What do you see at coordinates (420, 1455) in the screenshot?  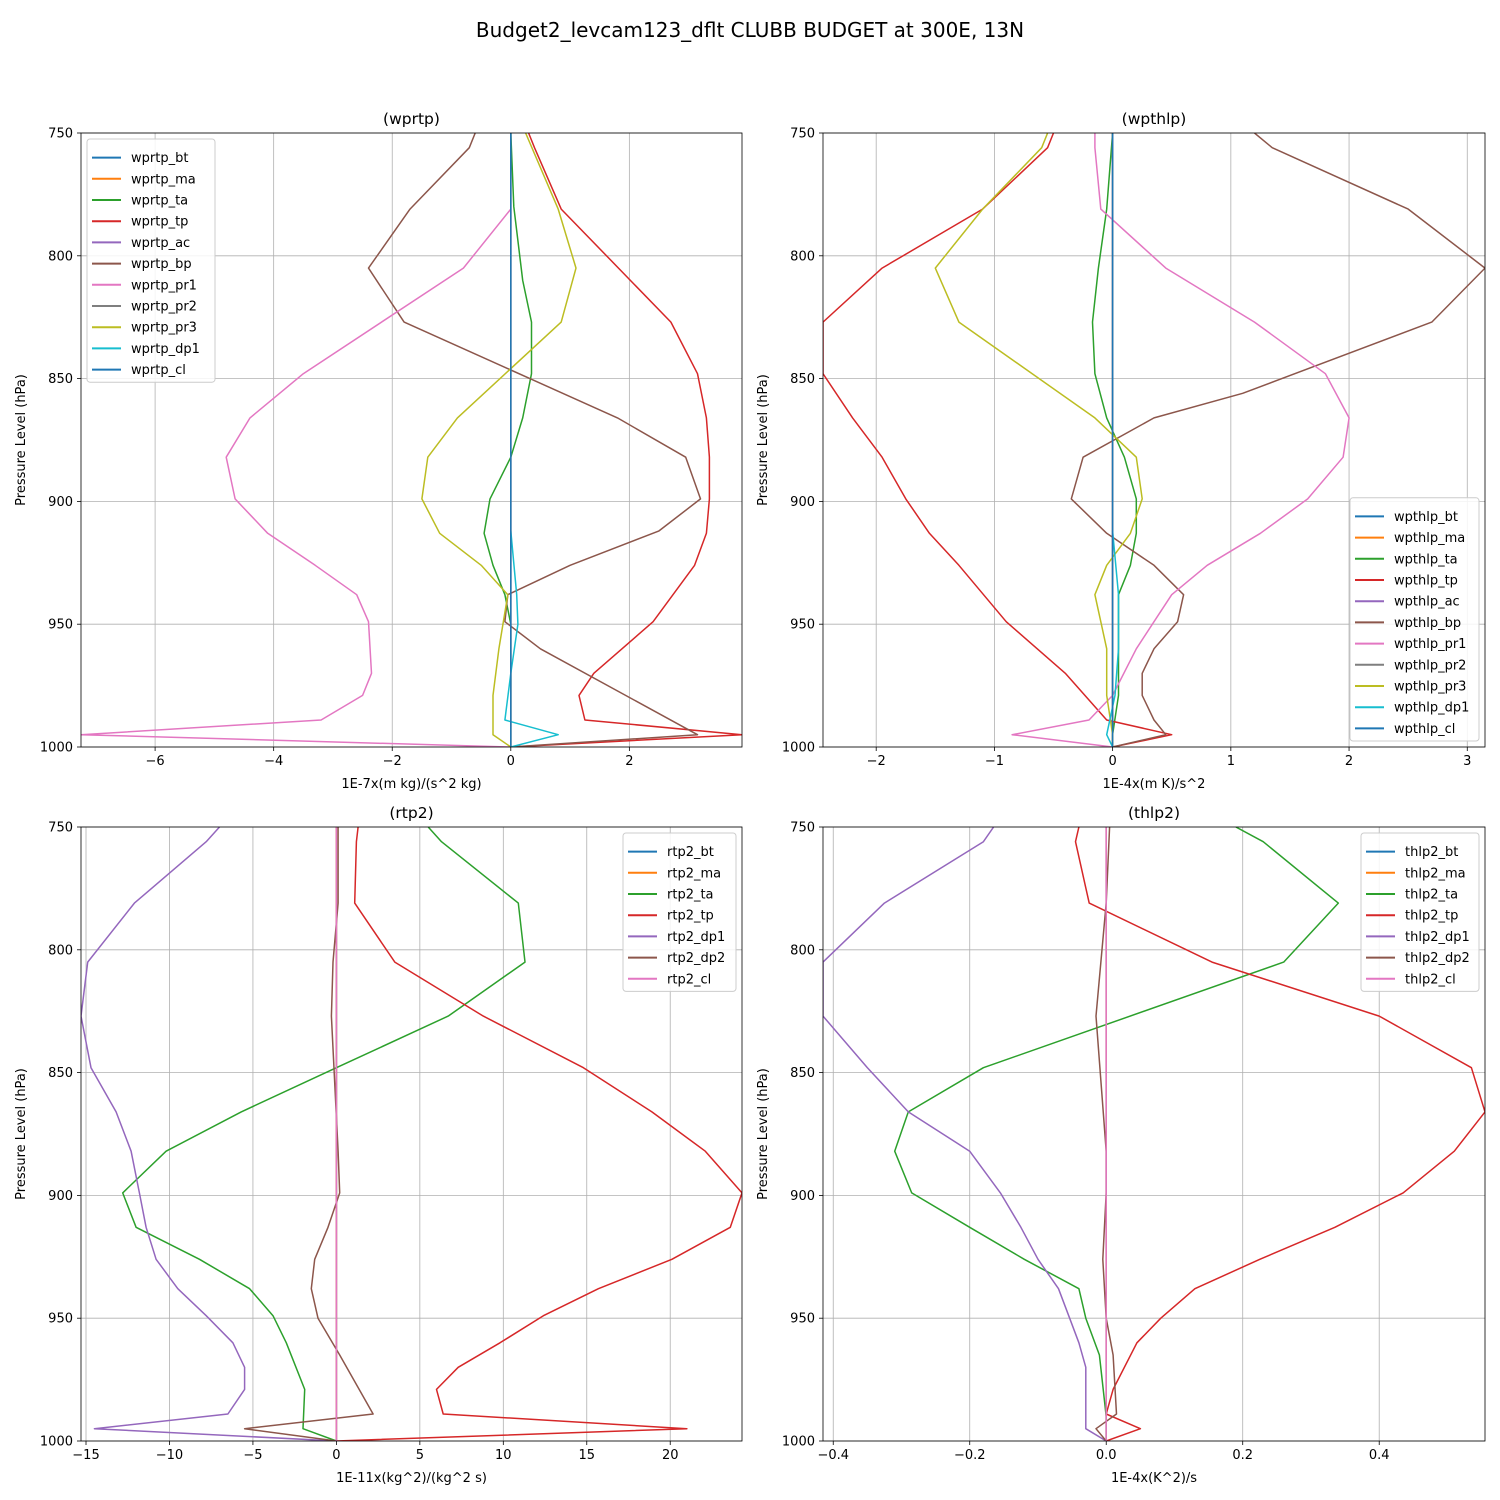 I see `x-tick-label: 5` at bounding box center [420, 1455].